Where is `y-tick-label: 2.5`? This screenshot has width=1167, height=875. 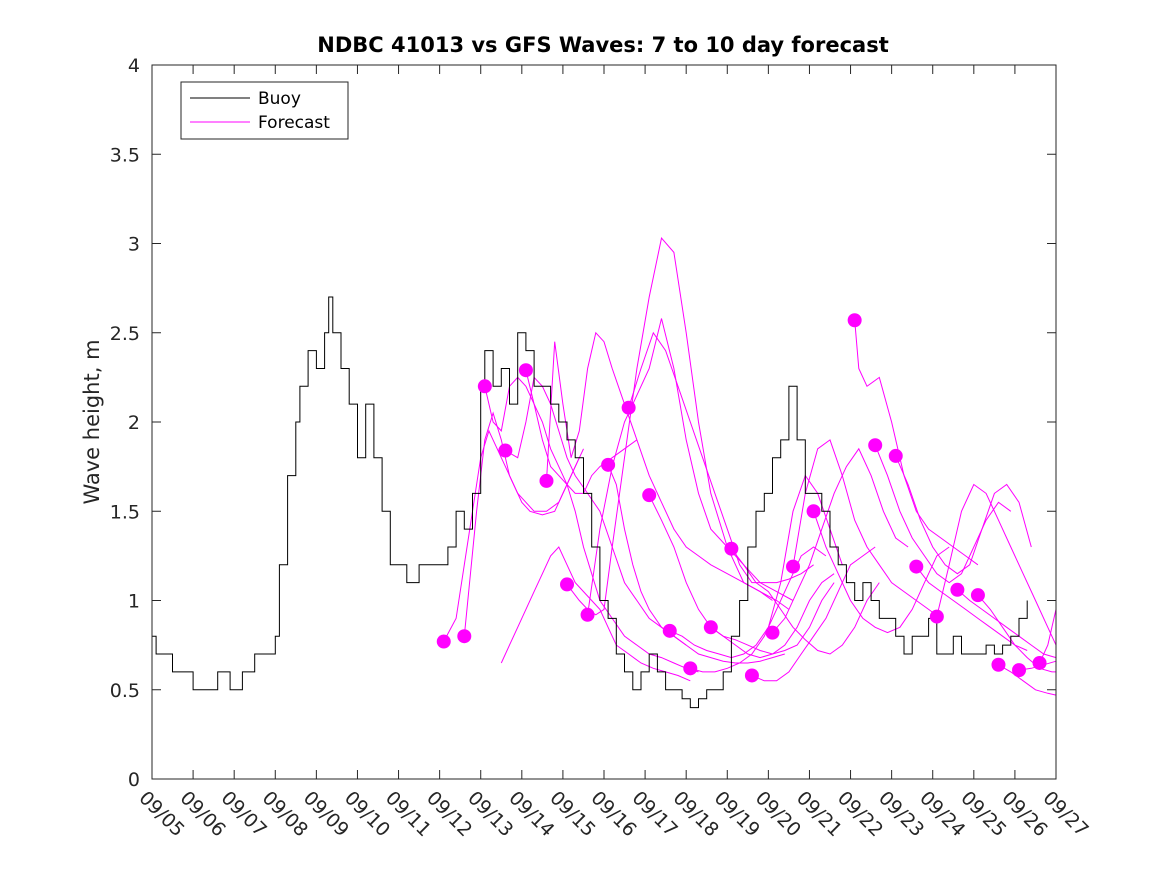
y-tick-label: 2.5 is located at coordinates (125, 334).